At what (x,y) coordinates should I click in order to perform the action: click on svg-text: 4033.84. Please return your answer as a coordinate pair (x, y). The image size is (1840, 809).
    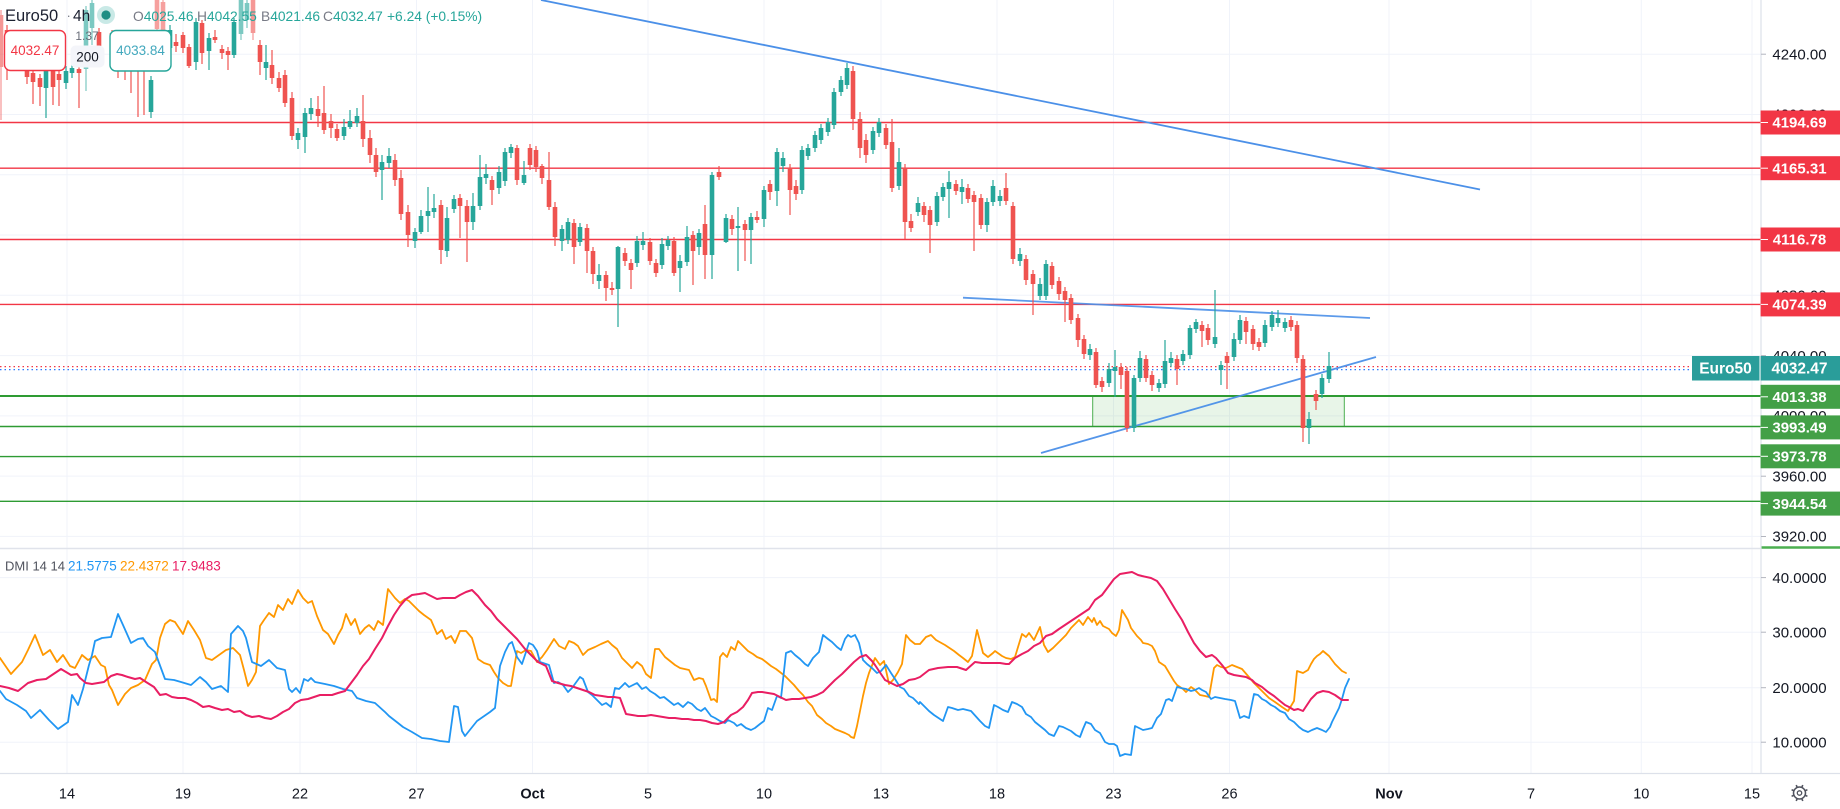
    Looking at the image, I should click on (140, 50).